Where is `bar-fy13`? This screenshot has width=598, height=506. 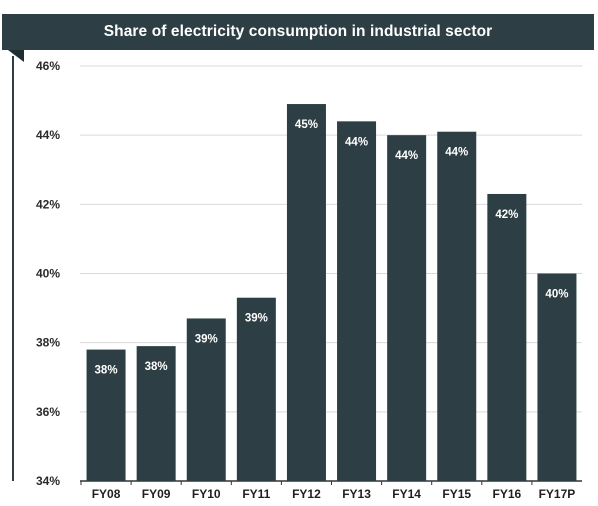
bar-fy13 is located at coordinates (357, 301).